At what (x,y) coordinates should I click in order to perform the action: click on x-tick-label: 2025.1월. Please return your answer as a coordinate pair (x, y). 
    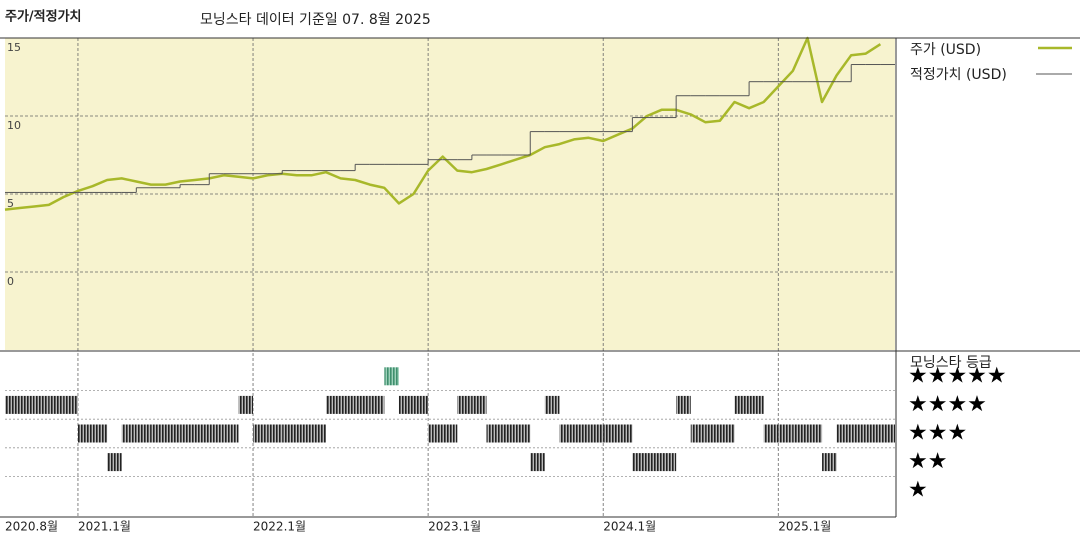
    Looking at the image, I should click on (804, 527).